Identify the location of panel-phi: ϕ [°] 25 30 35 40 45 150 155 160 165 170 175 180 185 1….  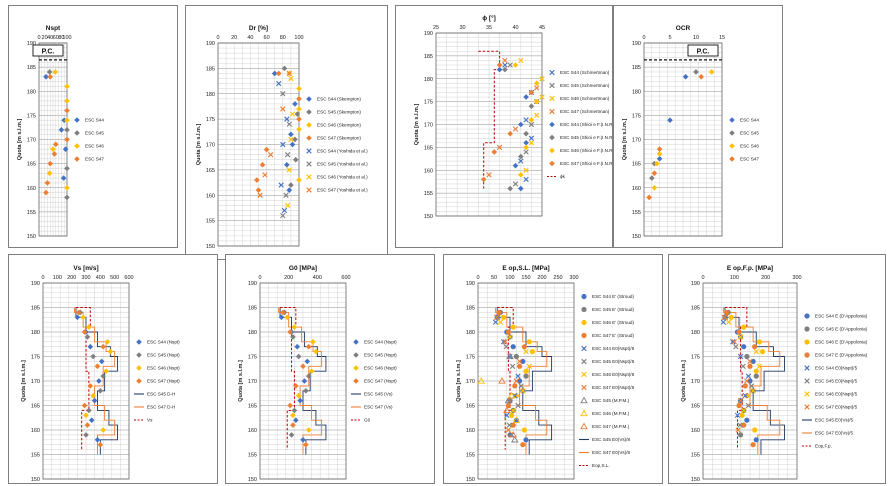
(504, 126).